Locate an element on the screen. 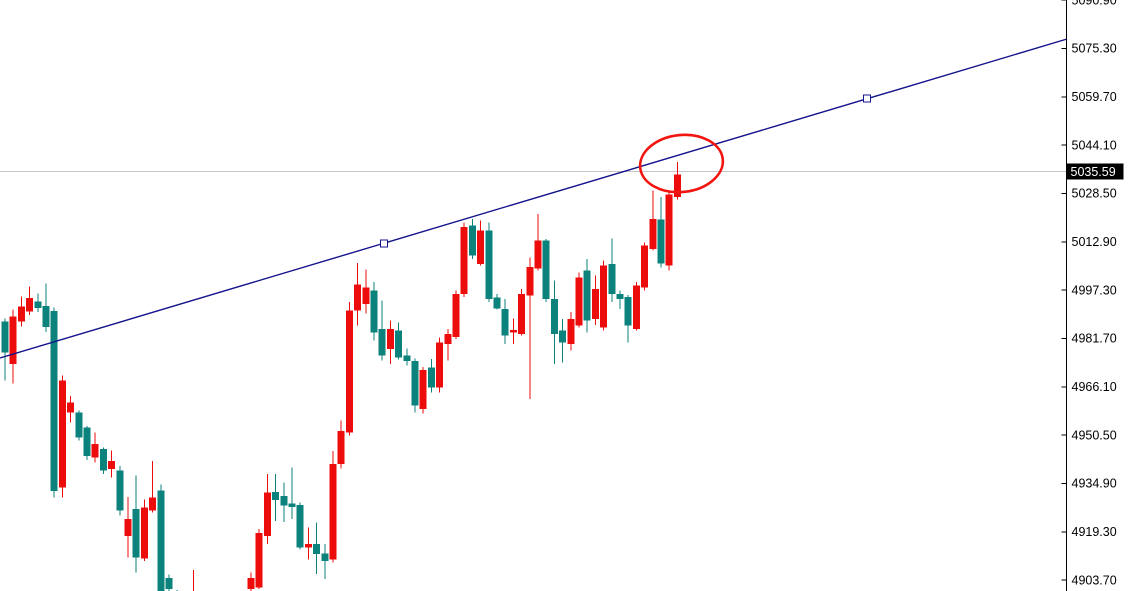 The width and height of the screenshot is (1131, 591). price-tick-label: 4966.10 is located at coordinates (1094, 387).